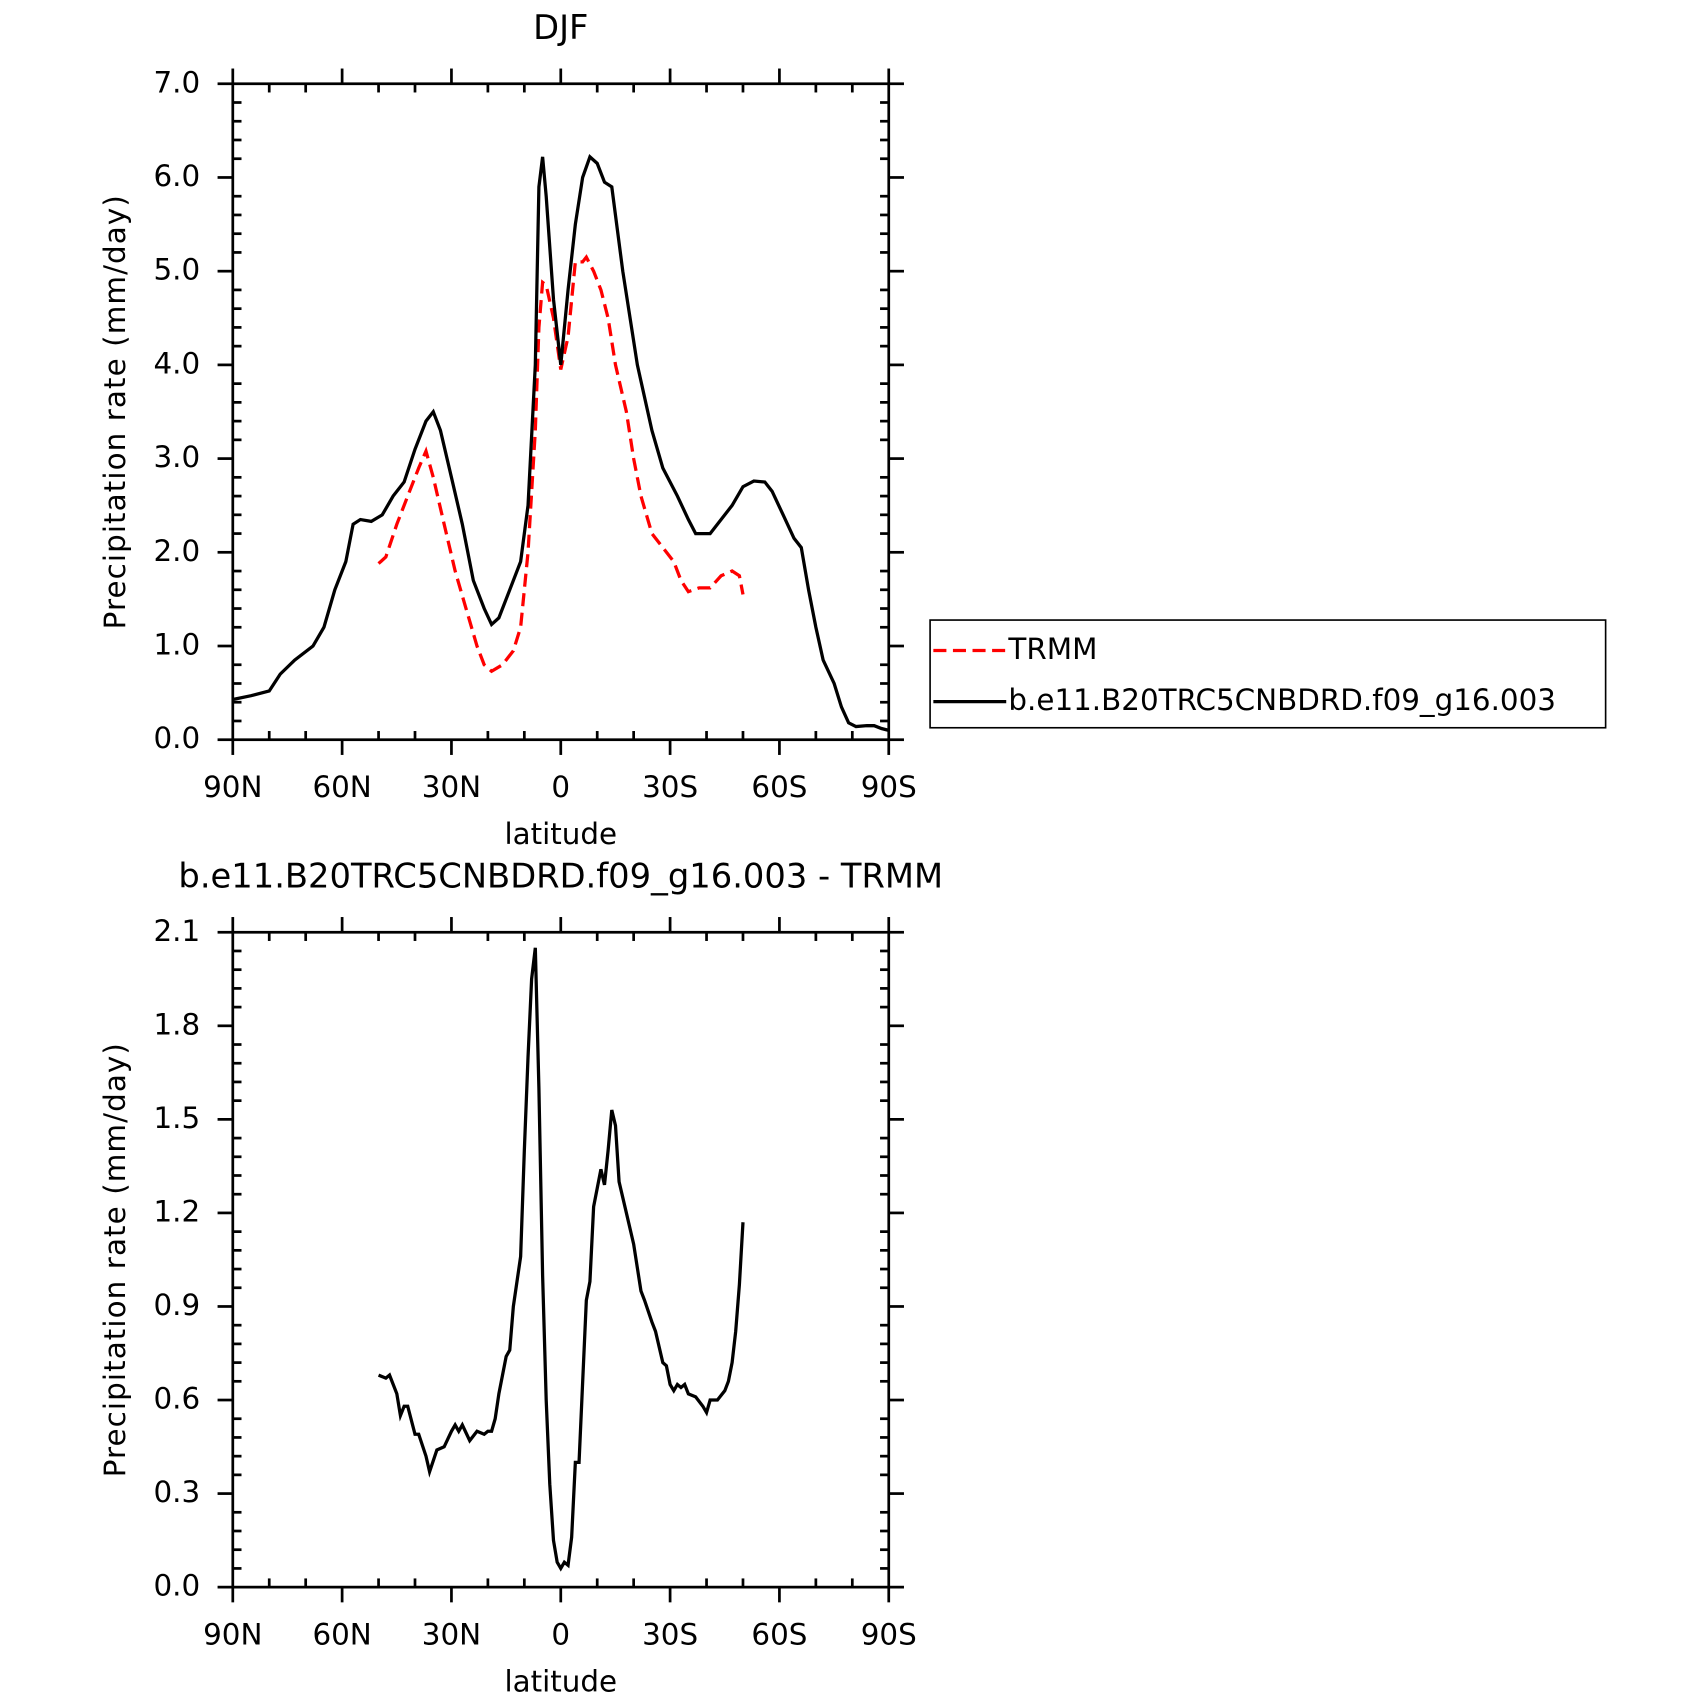  What do you see at coordinates (176, 1399) in the screenshot?
I see `y-tick-label: 0.6` at bounding box center [176, 1399].